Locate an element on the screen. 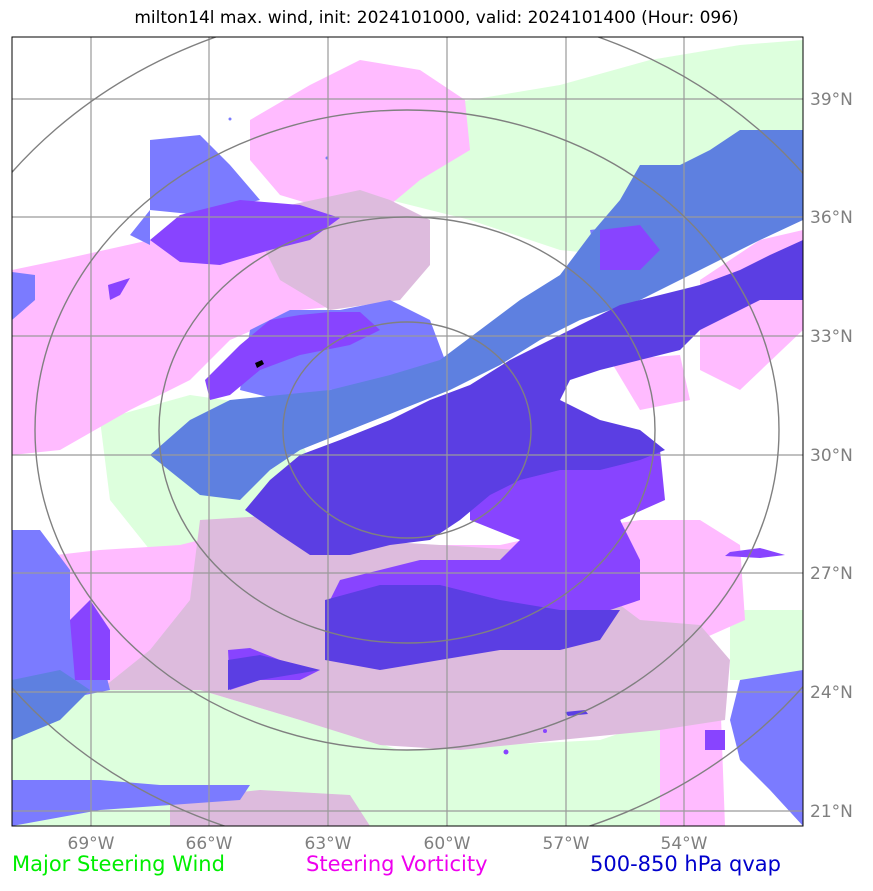  legend-steering-wind: Major Steering Wind is located at coordinates (118, 864).